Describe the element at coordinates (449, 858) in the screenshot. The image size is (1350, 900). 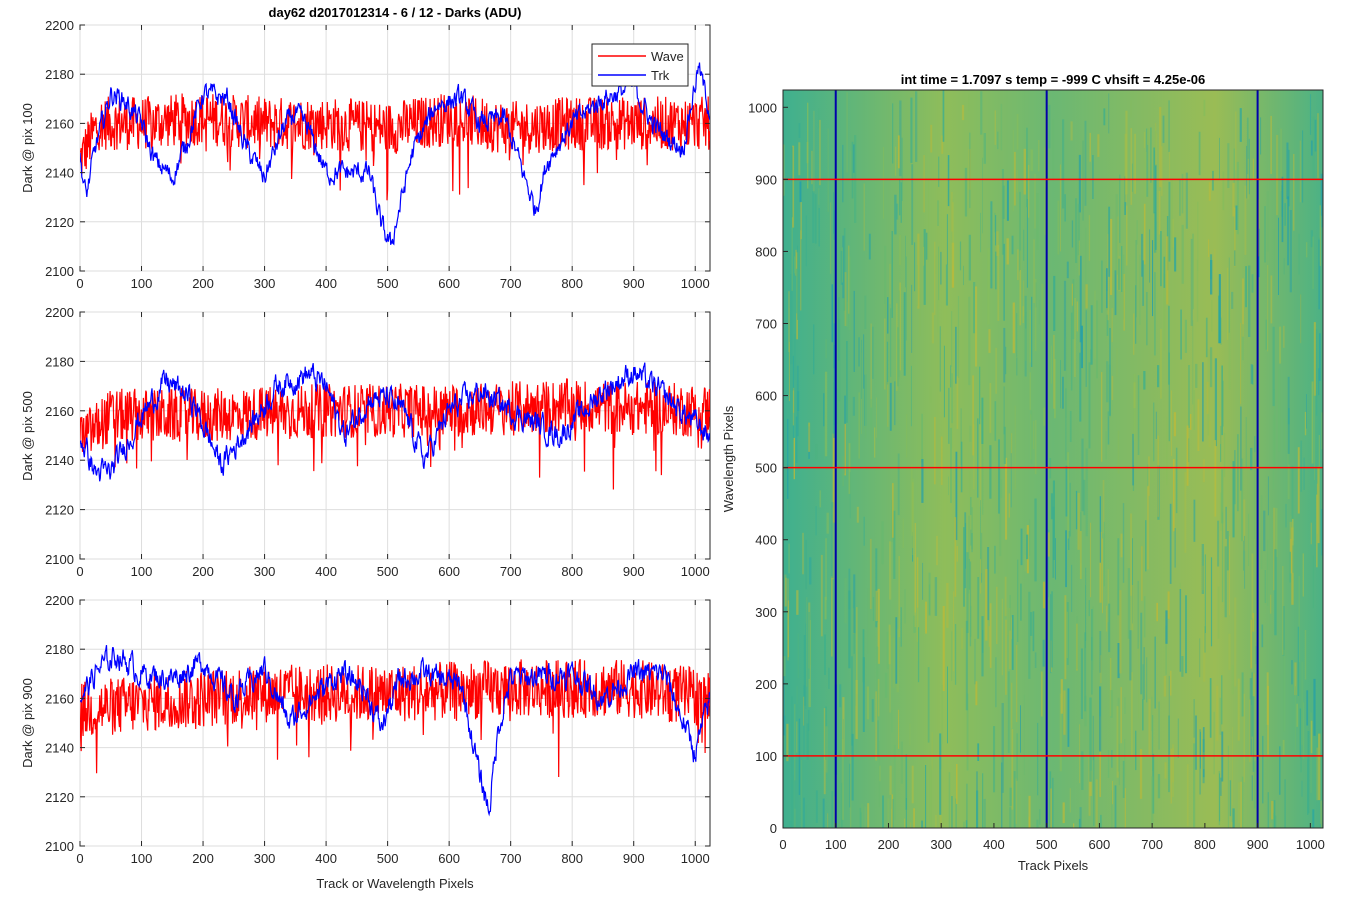
I see `x-tick-label: 600` at that location.